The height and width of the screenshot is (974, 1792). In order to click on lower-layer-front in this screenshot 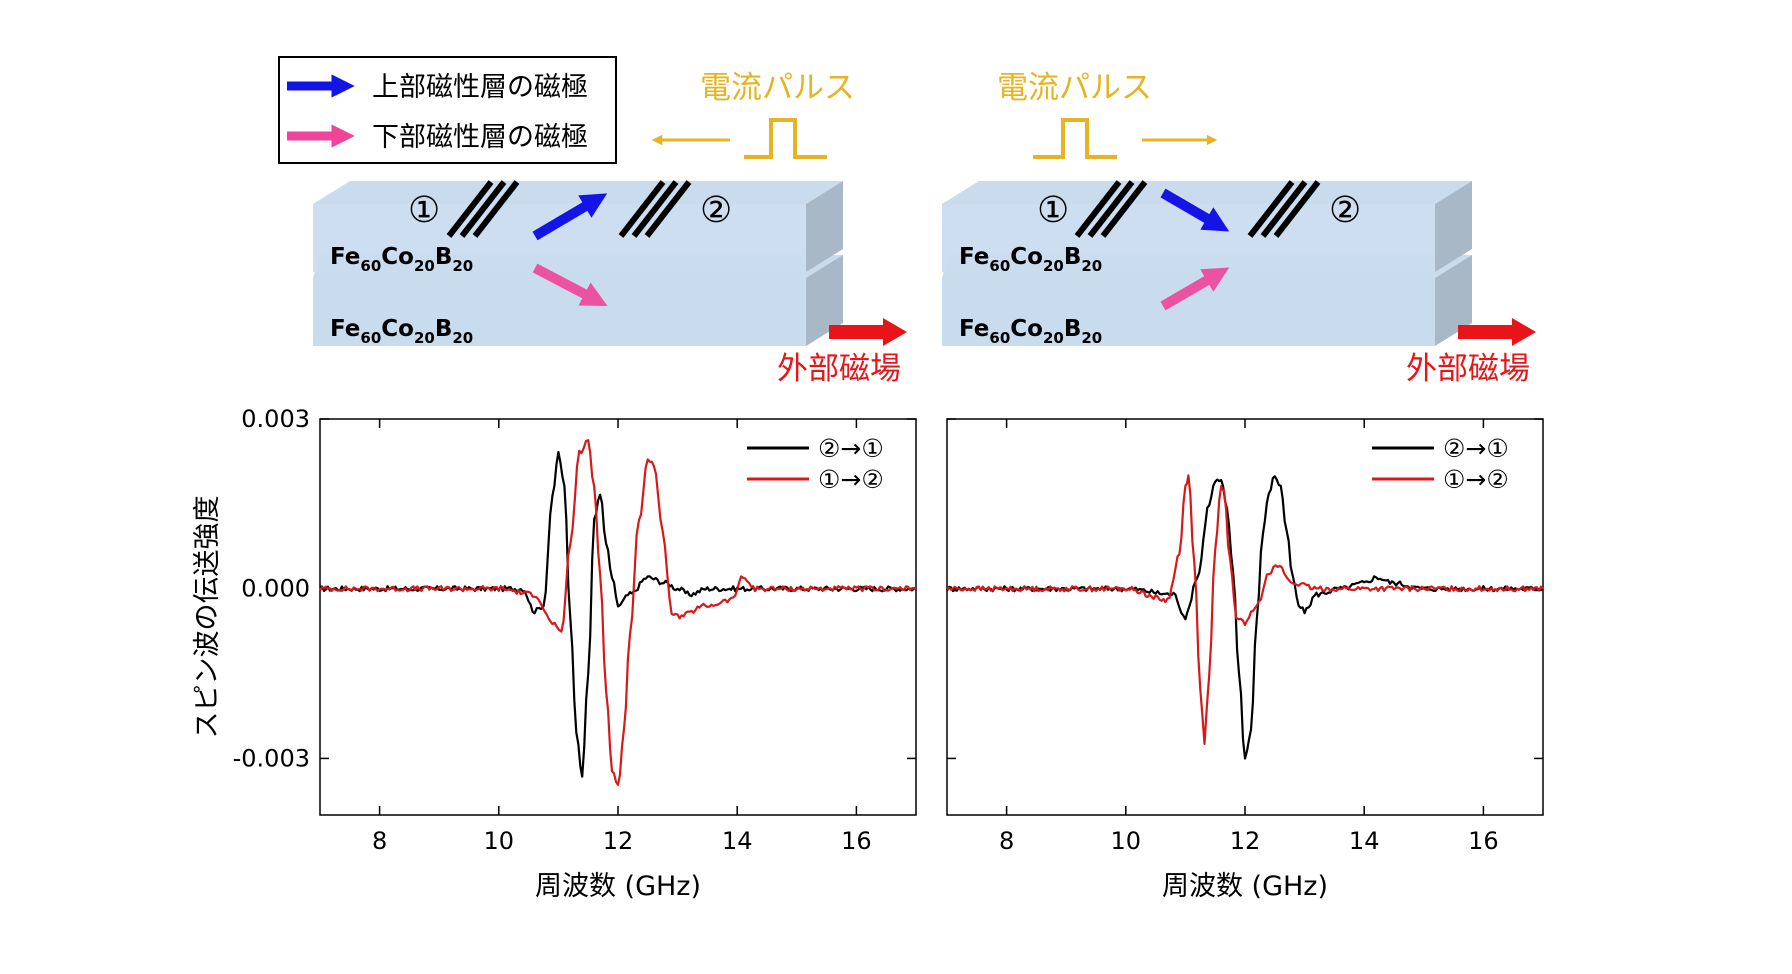, I will do `click(559, 312)`.